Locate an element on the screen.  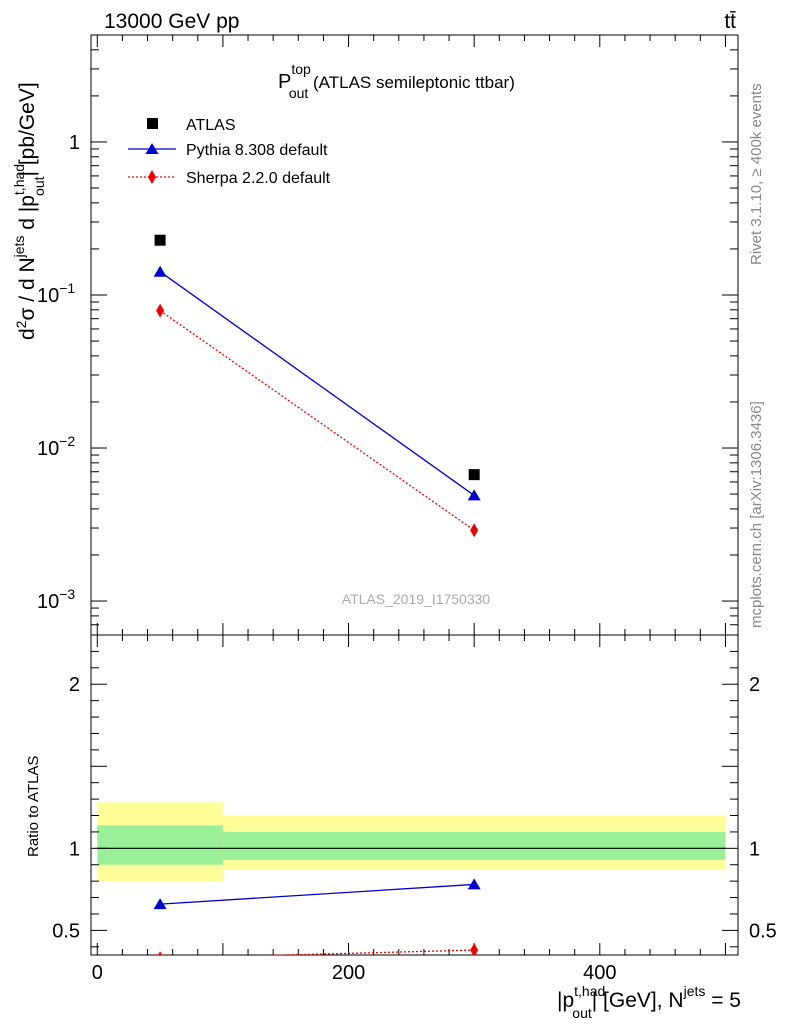
legend-label-atlas: ATLAS is located at coordinates (211, 125).